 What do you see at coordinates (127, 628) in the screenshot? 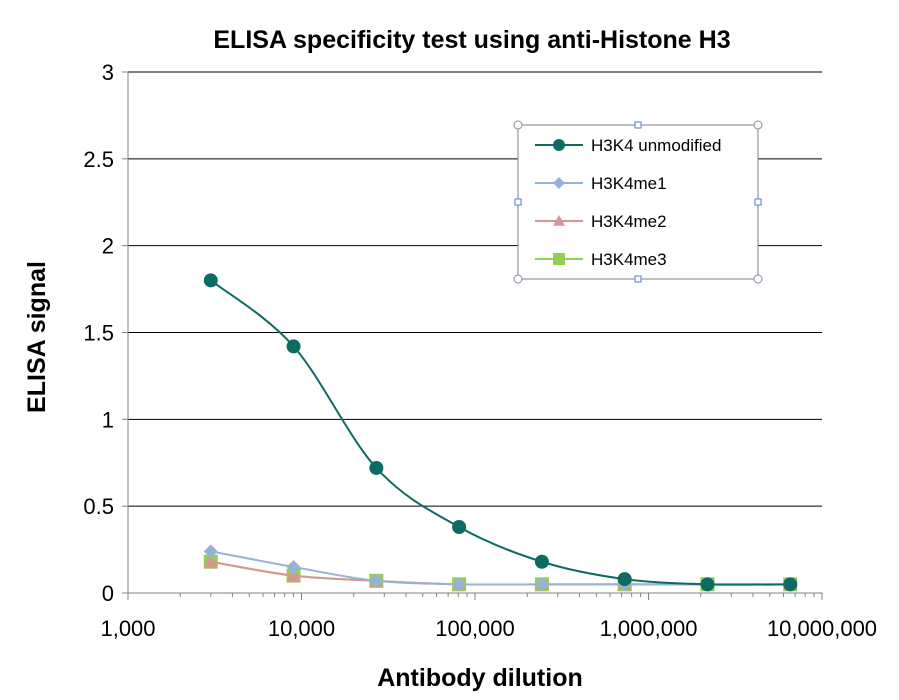
I see `x-tick-label: 1,000` at bounding box center [127, 628].